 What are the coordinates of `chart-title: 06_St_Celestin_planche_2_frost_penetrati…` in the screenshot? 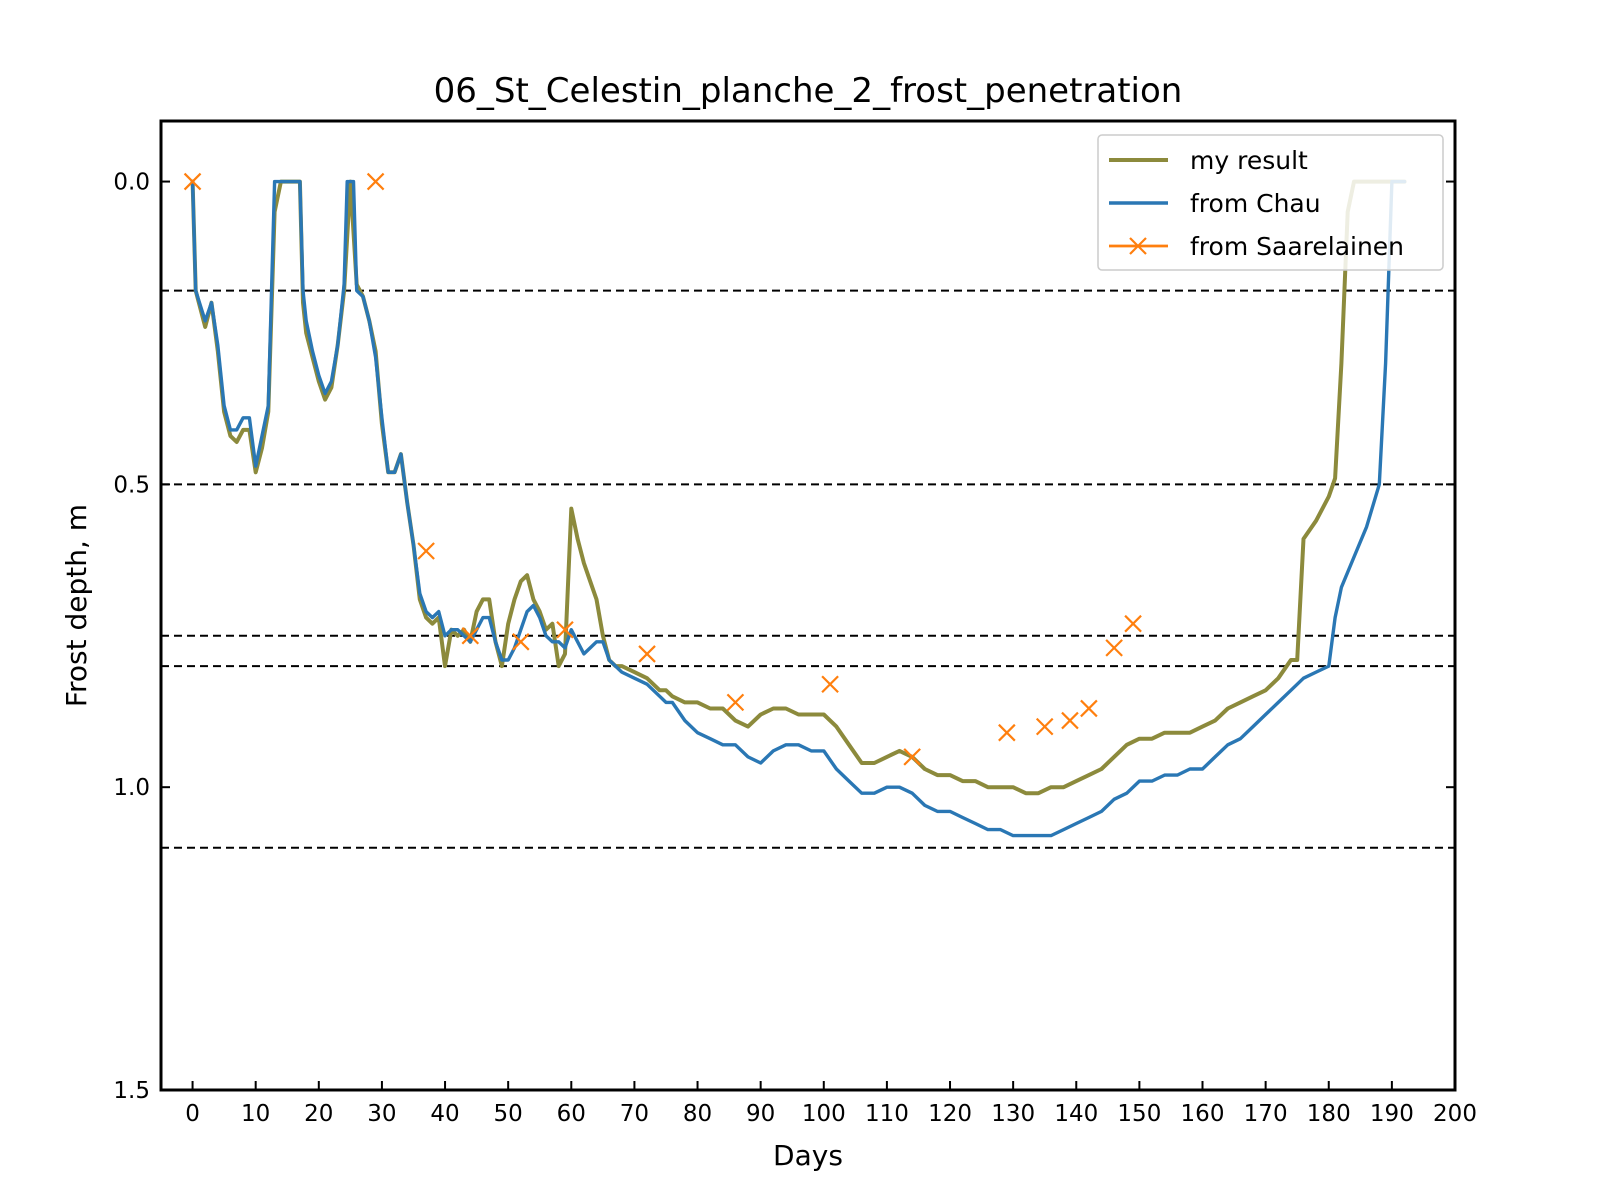 It's located at (808, 91).